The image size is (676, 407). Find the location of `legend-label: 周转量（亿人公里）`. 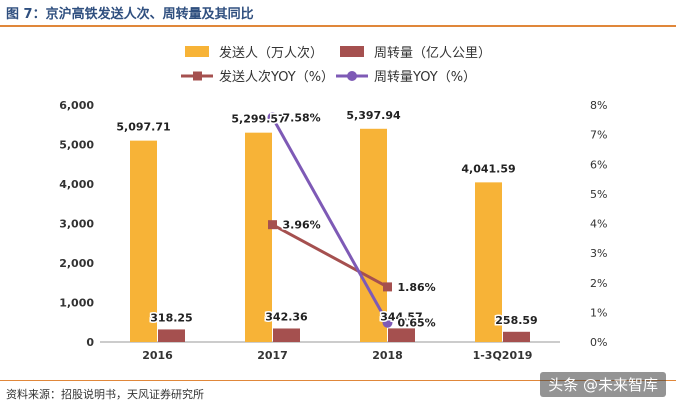

legend-label: 周转量（亿人公里） is located at coordinates (432, 53).